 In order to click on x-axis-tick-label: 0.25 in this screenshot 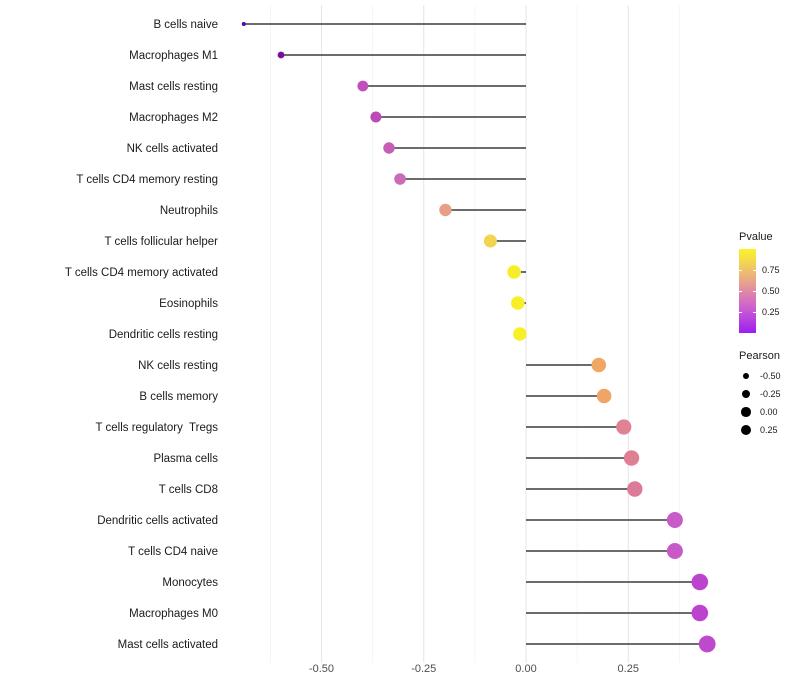, I will do `click(628, 669)`.